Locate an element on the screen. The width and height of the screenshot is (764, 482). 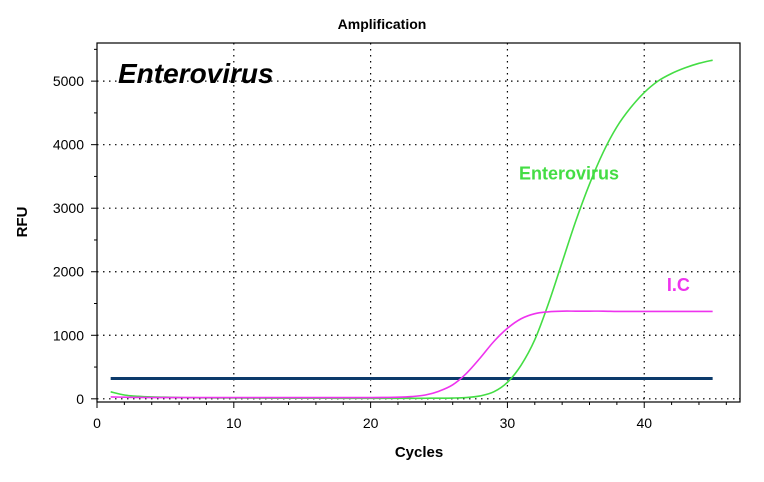
y-tick-label: 5000 is located at coordinates (68, 81).